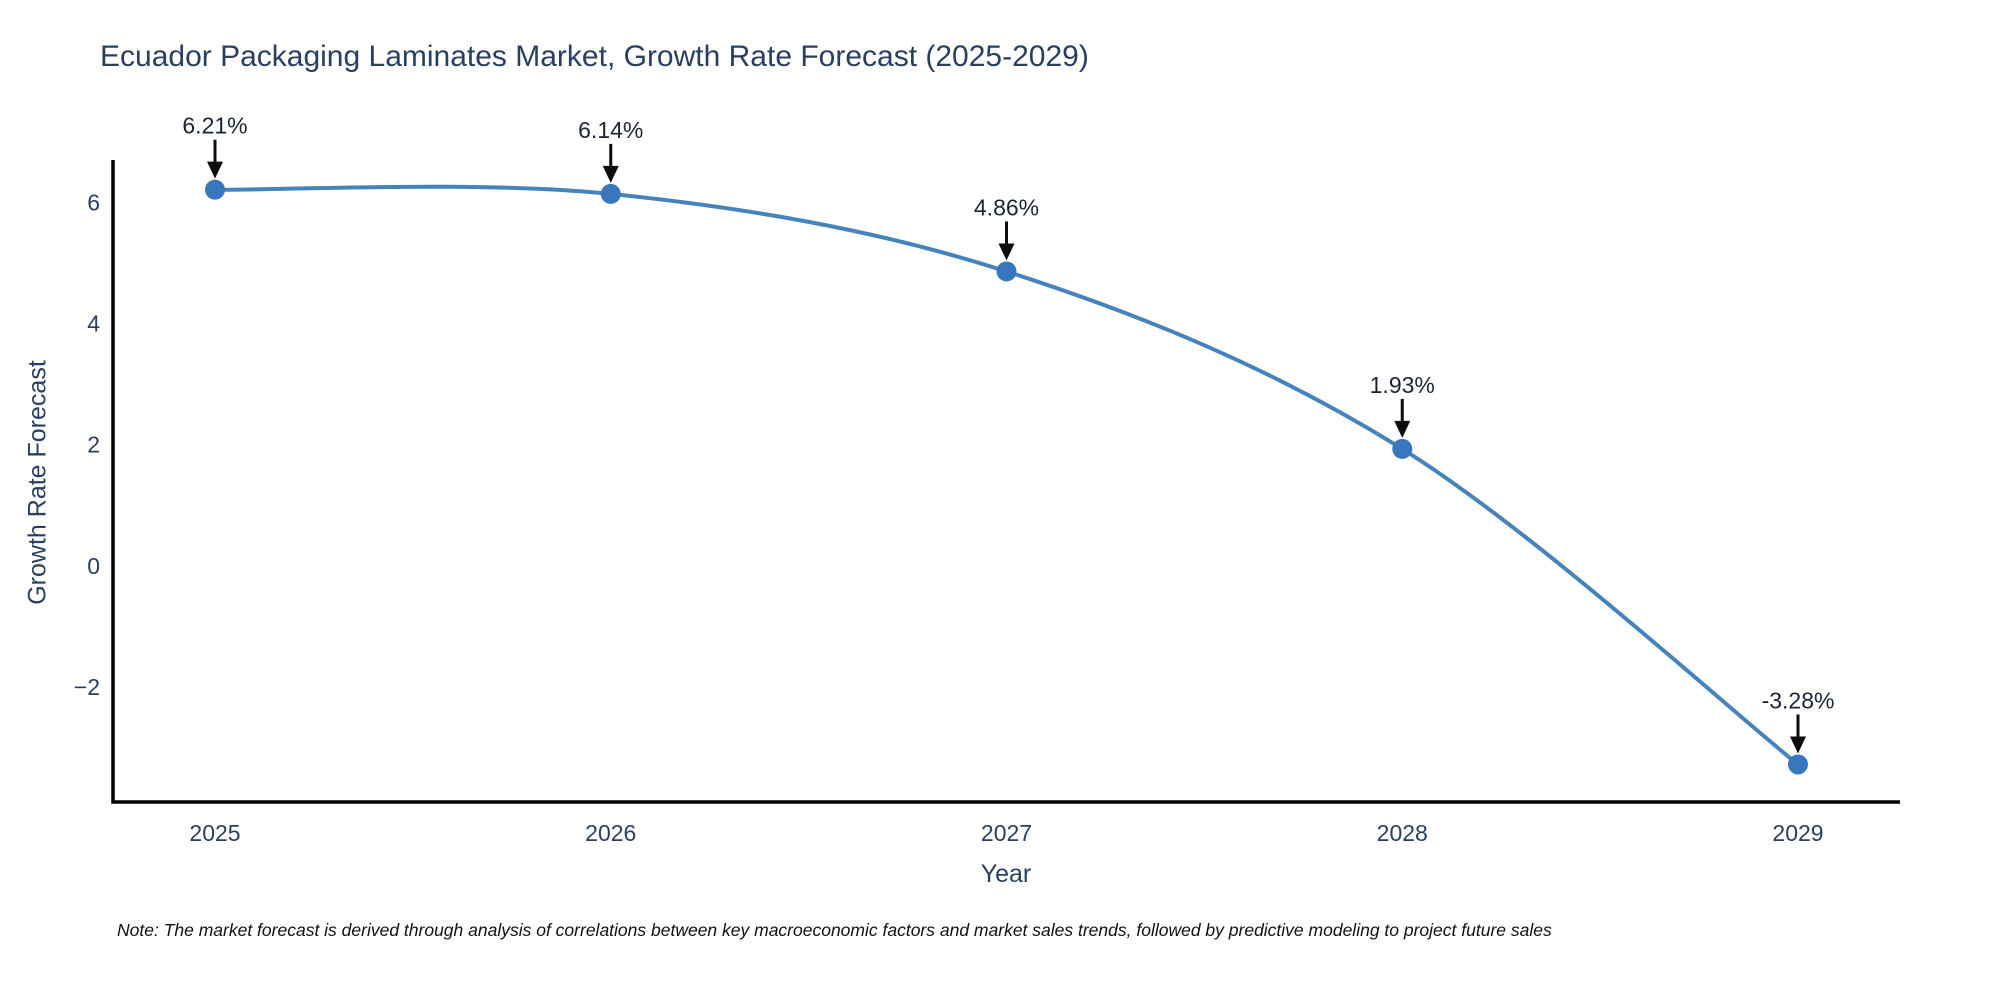 The image size is (2000, 1000). I want to click on data-label: -3.28%, so click(1798, 700).